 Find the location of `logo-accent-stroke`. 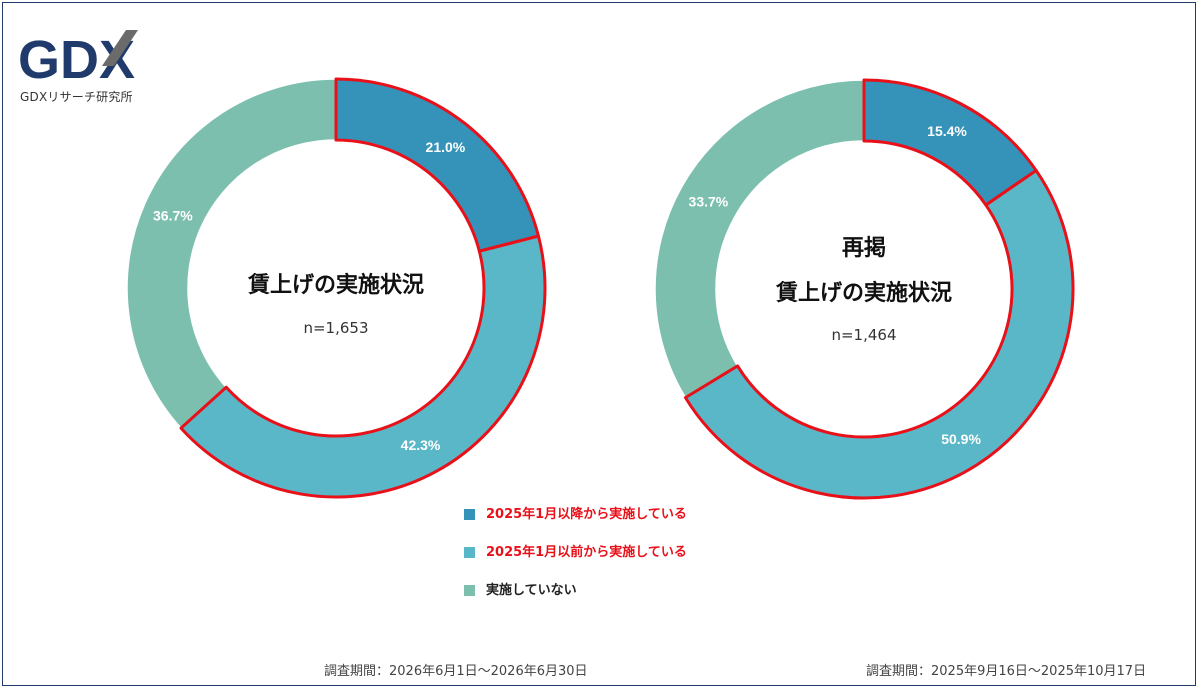

logo-accent-stroke is located at coordinates (120, 48).